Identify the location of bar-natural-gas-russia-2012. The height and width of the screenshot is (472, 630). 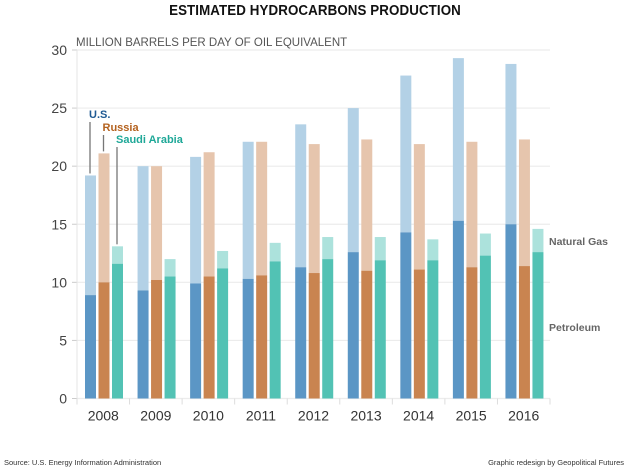
(314, 209).